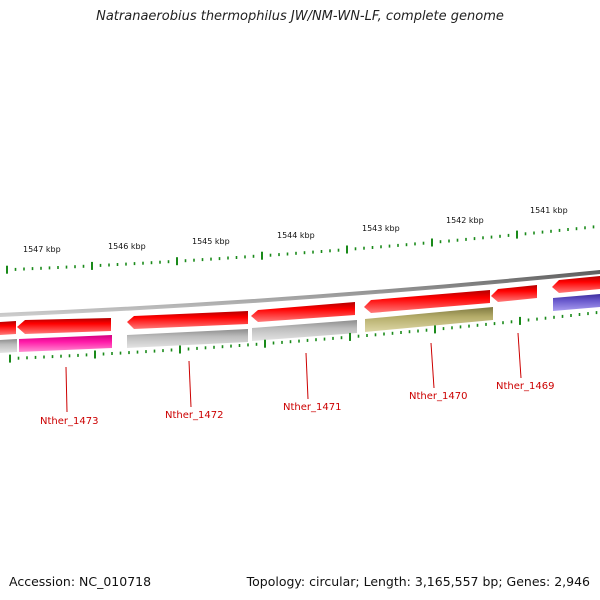 The image size is (600, 600). Describe the element at coordinates (296, 235) in the screenshot. I see `kbp-label-1544: 1544 kbp` at that location.